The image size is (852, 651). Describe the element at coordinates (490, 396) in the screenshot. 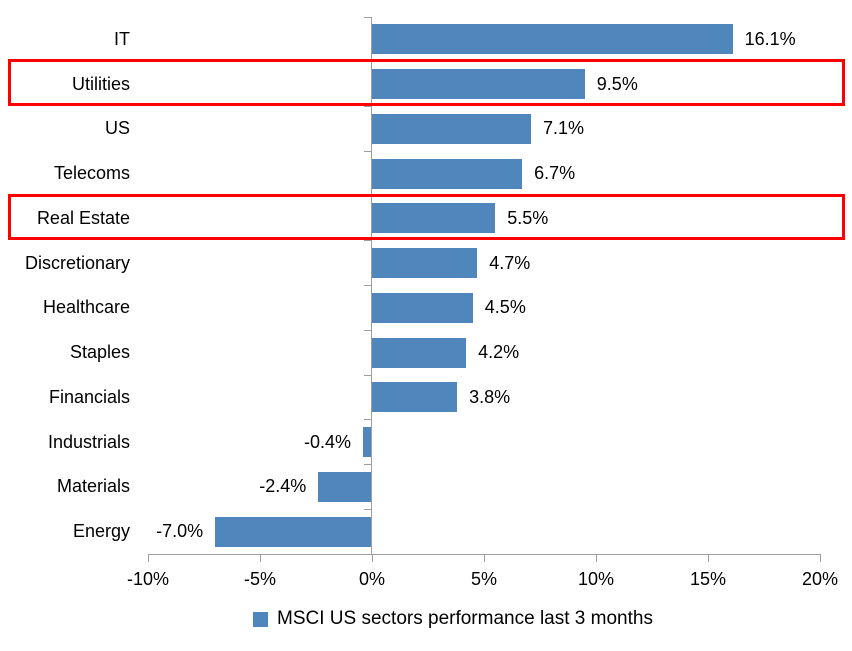

I see `value-label: 3.8%` at that location.